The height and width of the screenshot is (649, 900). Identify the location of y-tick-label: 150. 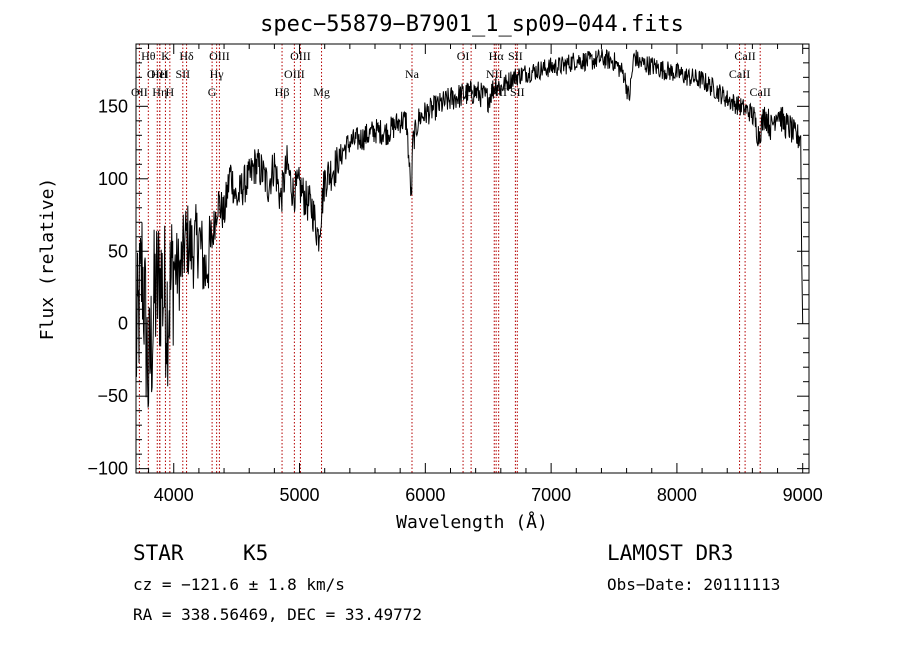
(113, 106).